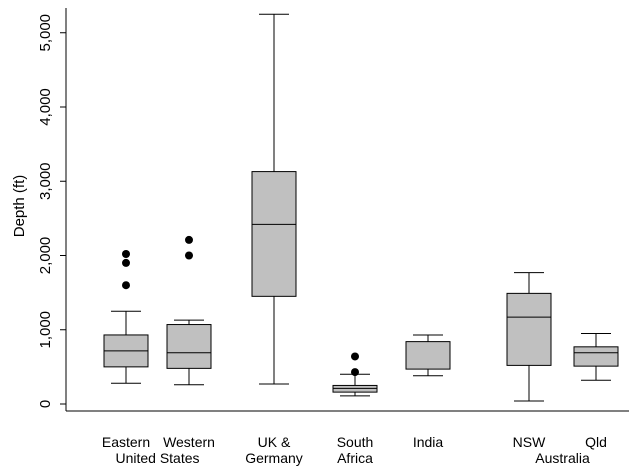 The image size is (636, 470). What do you see at coordinates (45, 404) in the screenshot?
I see `y-tick-label: 0` at bounding box center [45, 404].